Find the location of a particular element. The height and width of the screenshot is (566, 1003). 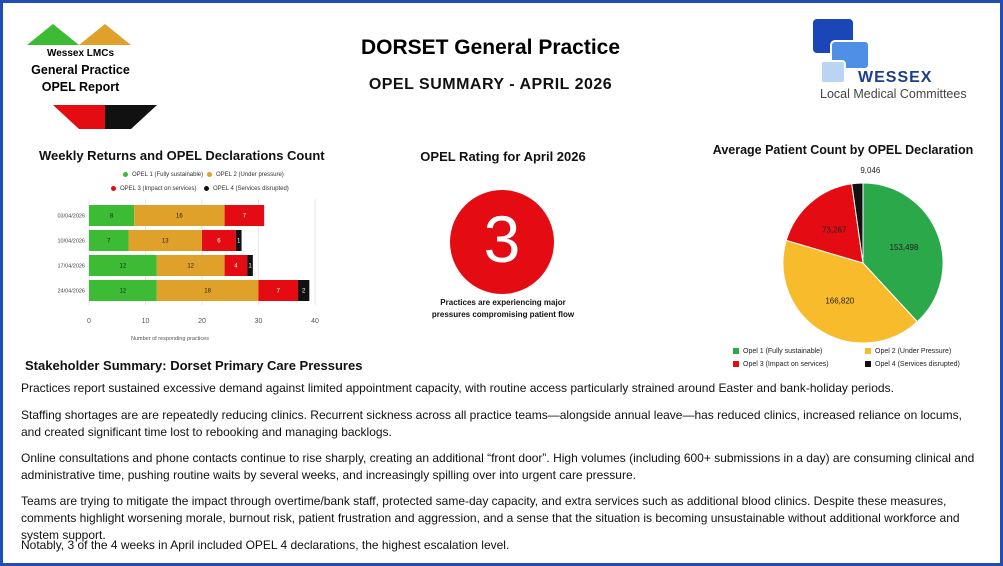

brand-name: WESSEX is located at coordinates (895, 77).